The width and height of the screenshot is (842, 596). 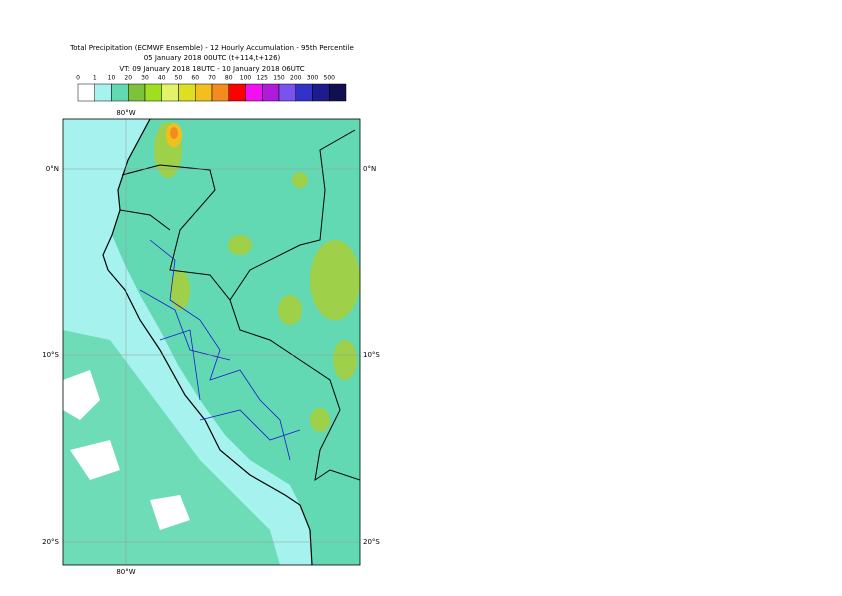 I want to click on colorbar-label: 10, so click(x=112, y=78).